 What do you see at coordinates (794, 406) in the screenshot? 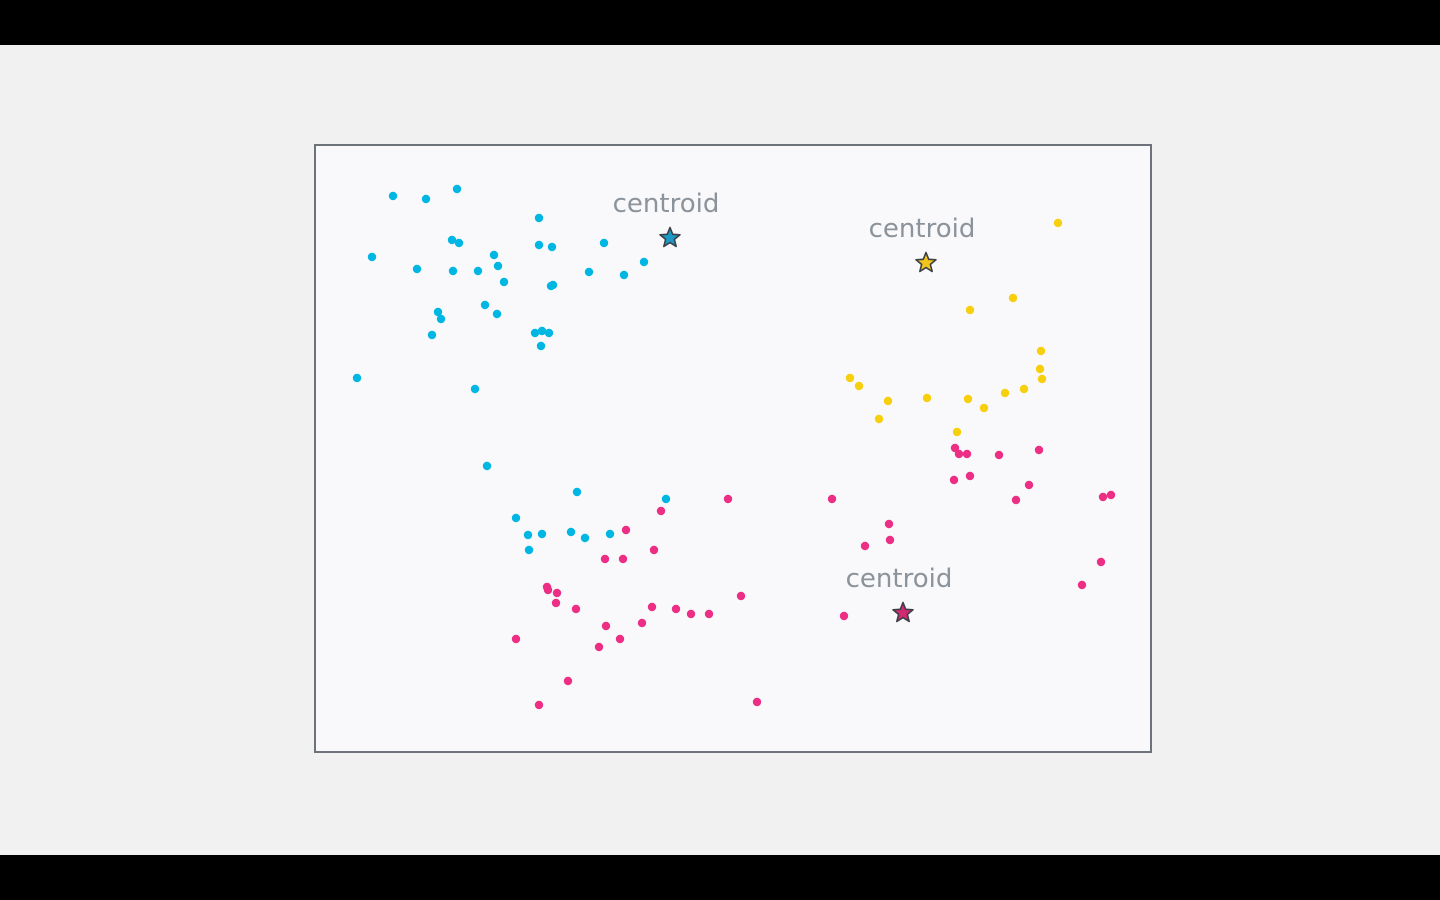
I see `centroid-layer: centroid centroid centroid` at bounding box center [794, 406].